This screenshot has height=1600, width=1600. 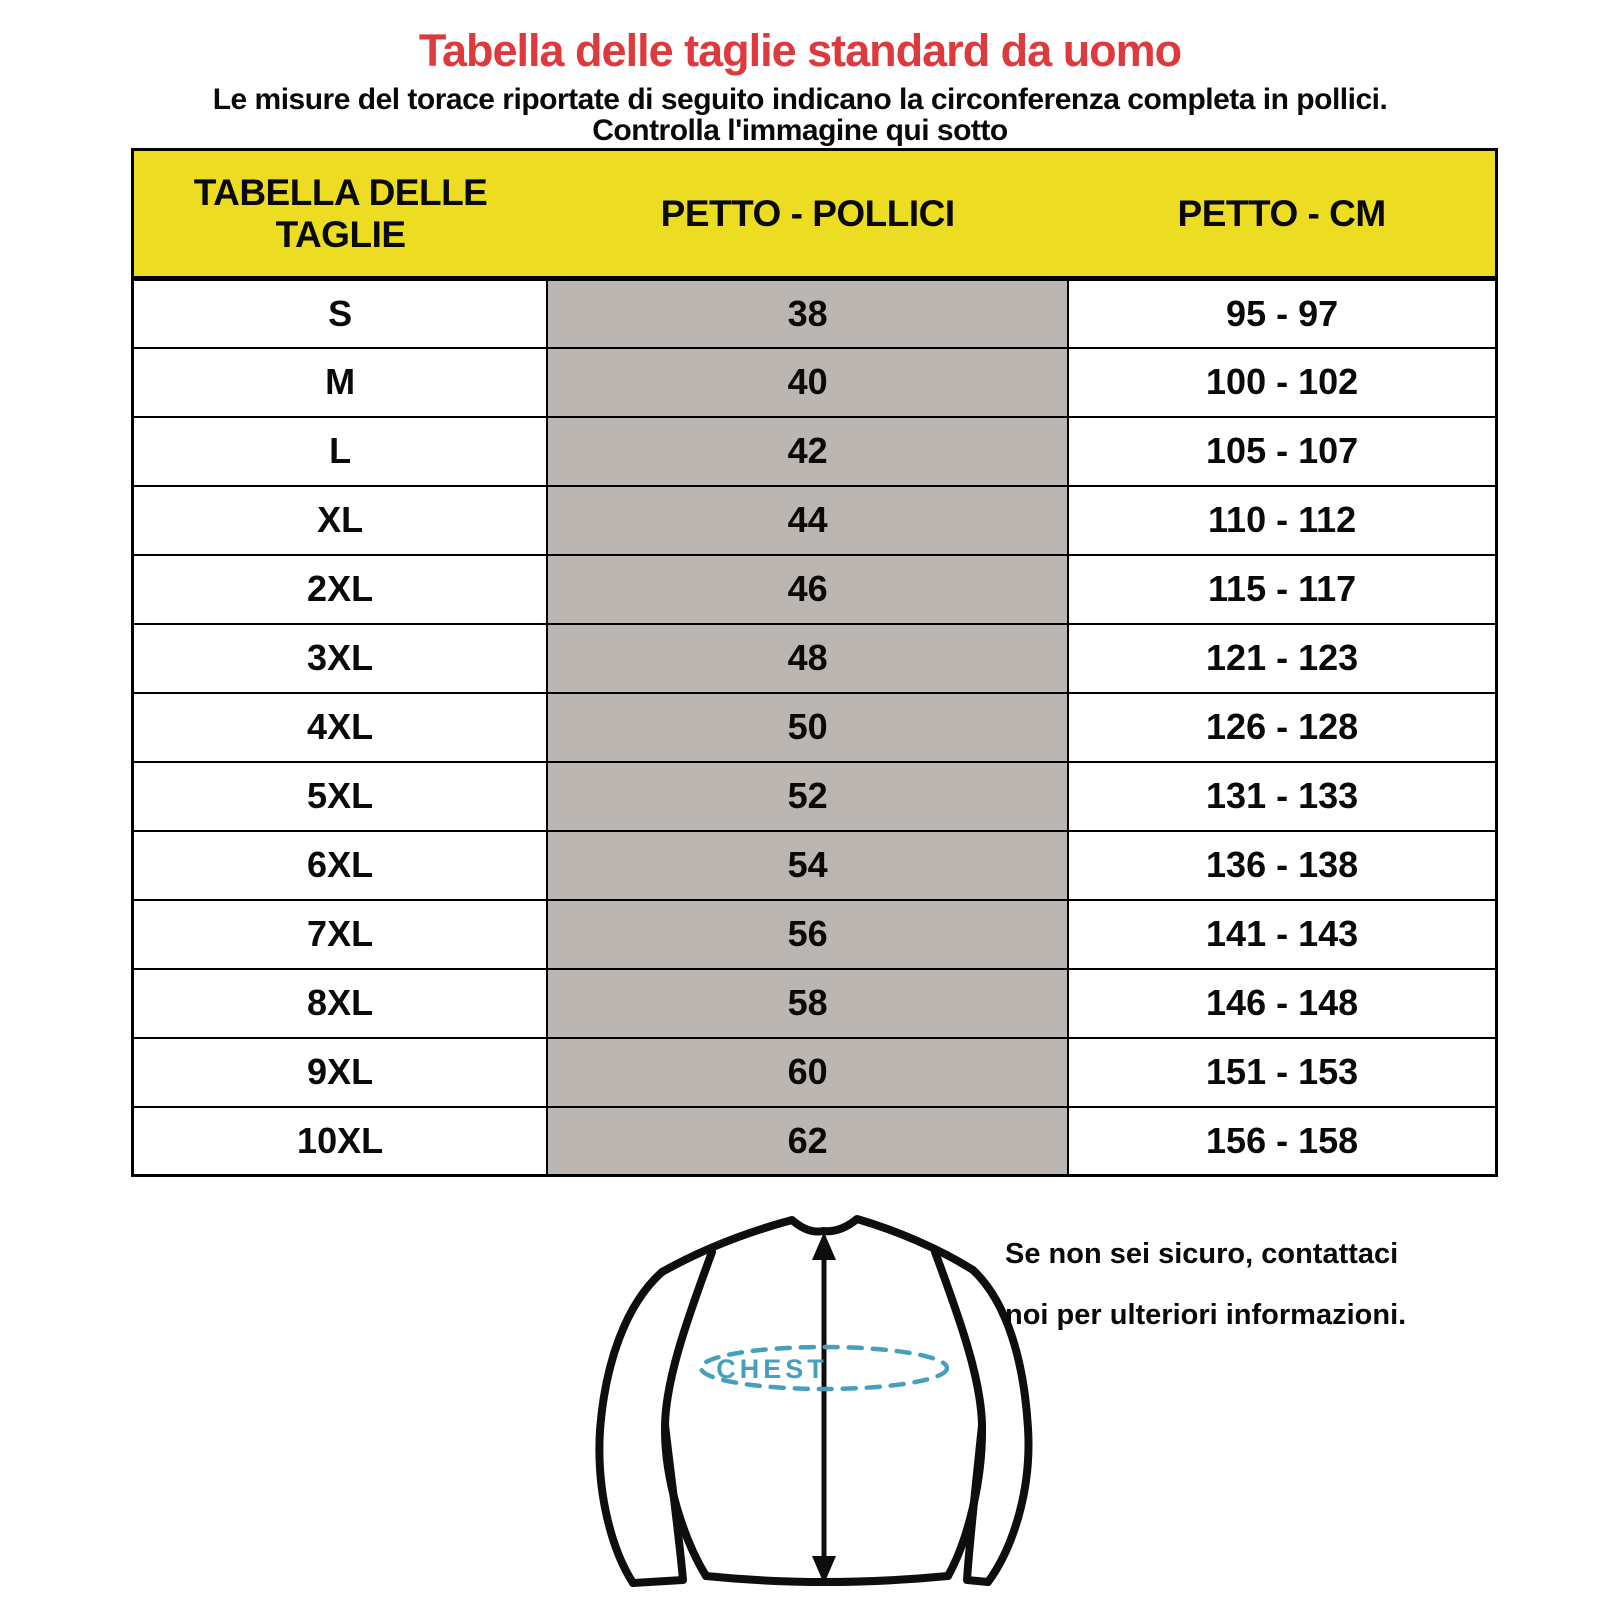 I want to click on chest-inches-cell: 46, so click(x=808, y=589).